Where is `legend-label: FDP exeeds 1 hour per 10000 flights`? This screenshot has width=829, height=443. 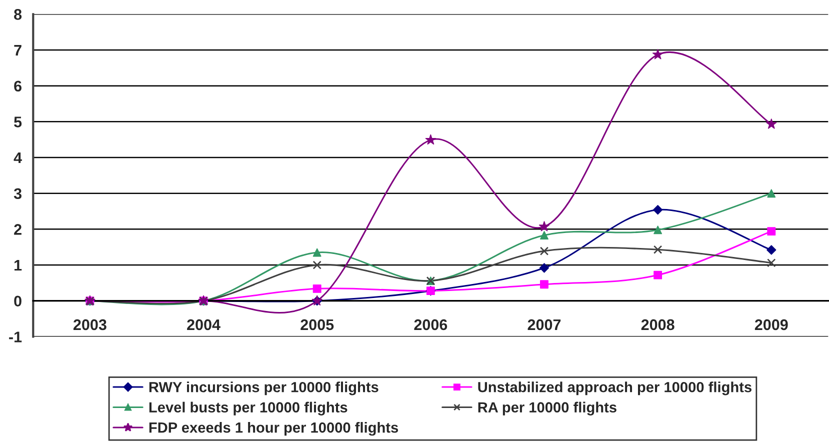 legend-label: FDP exeeds 1 hour per 10000 flights is located at coordinates (273, 429).